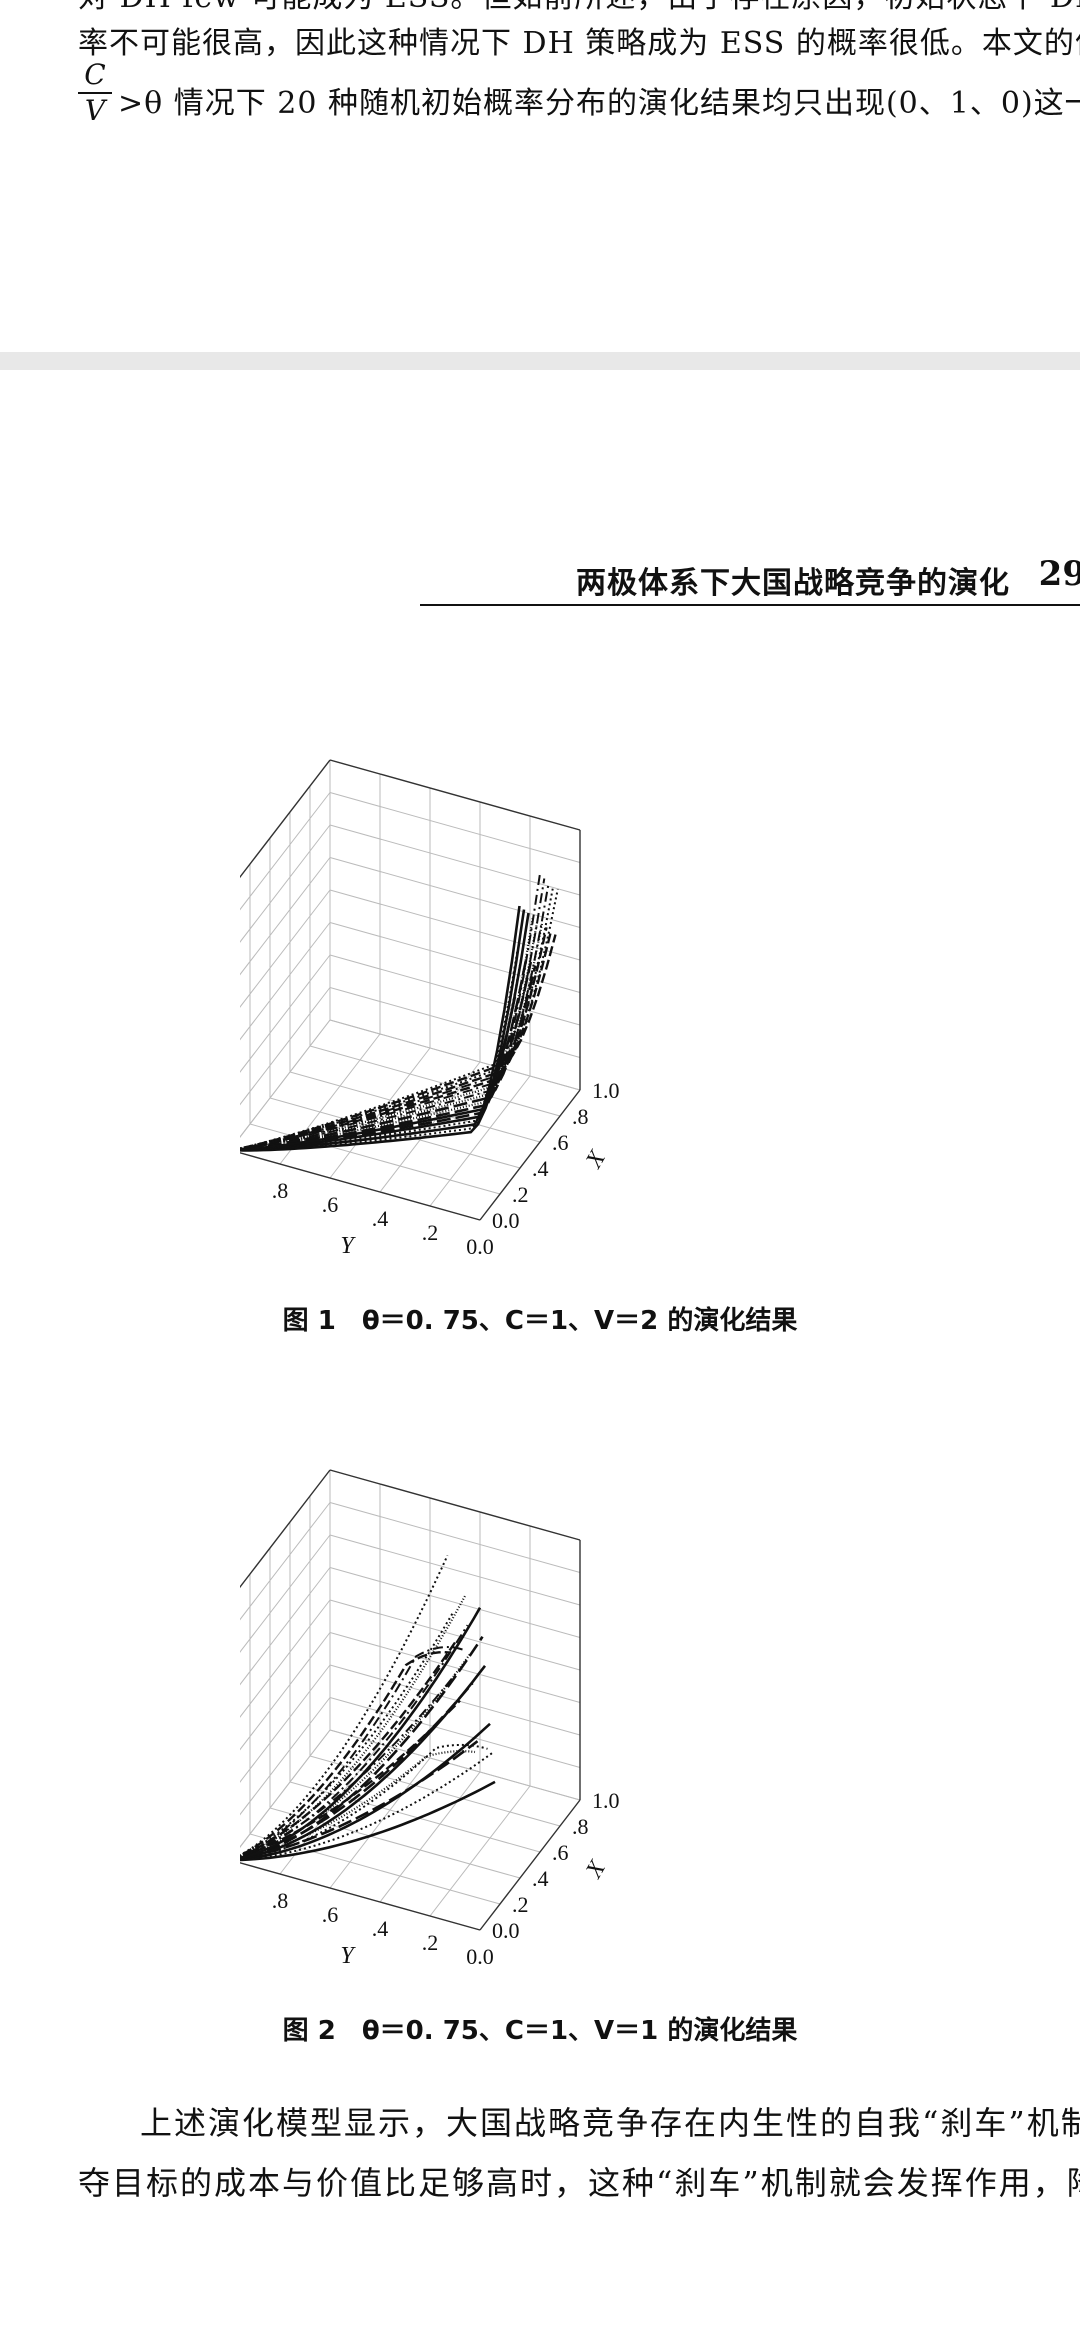 This screenshot has height=2340, width=1080. What do you see at coordinates (596, 1869) in the screenshot?
I see `x-axis-label: X` at bounding box center [596, 1869].